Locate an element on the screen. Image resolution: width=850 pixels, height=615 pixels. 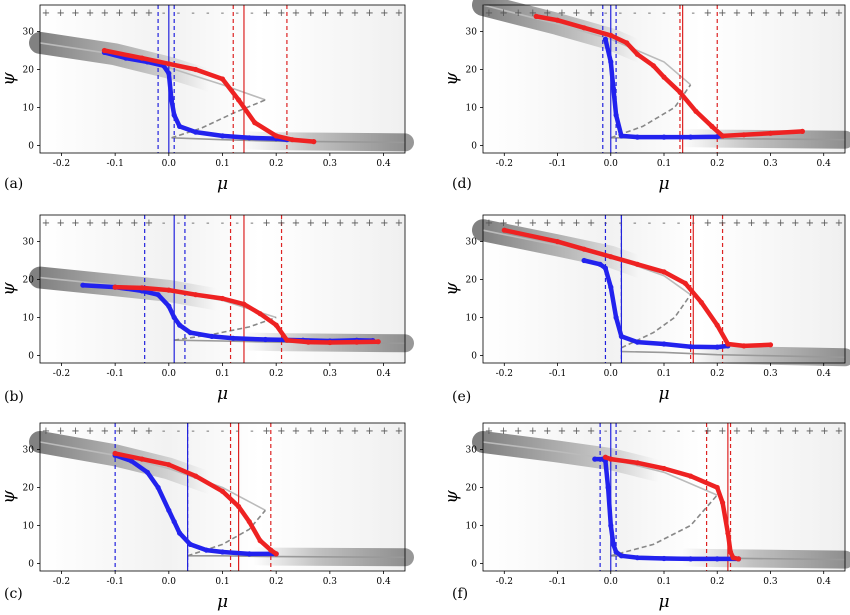
panel-letter: (f) is located at coordinates (460, 594).